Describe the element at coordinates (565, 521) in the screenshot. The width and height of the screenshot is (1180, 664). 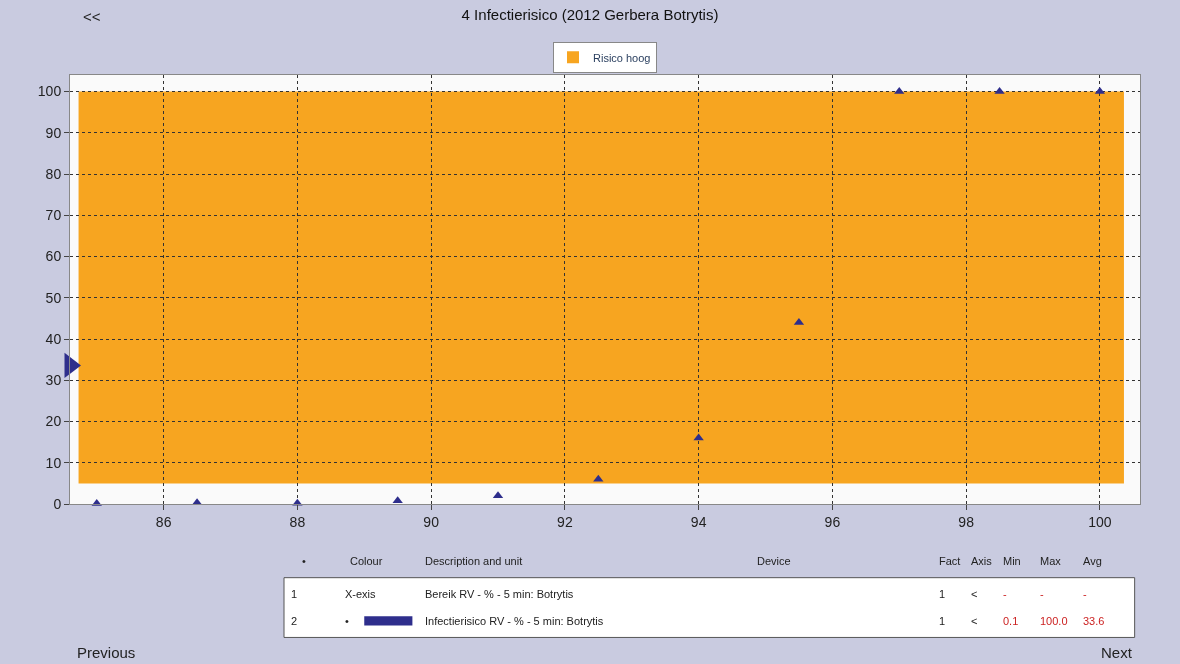
I see `x-tick-label: 92` at that location.